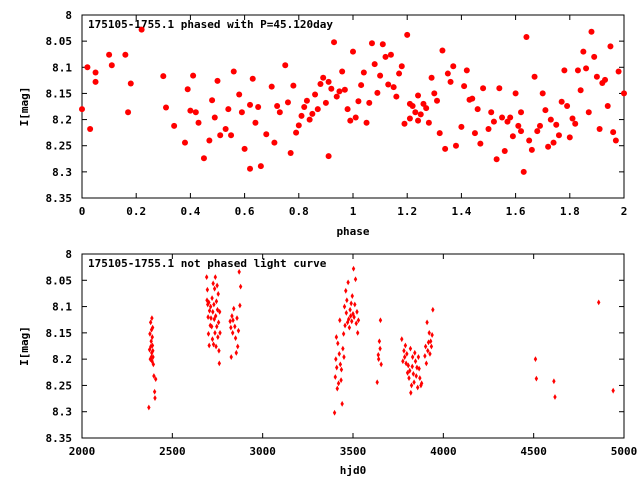  I want to click on x-tick-label: 3000, so click(262, 451).